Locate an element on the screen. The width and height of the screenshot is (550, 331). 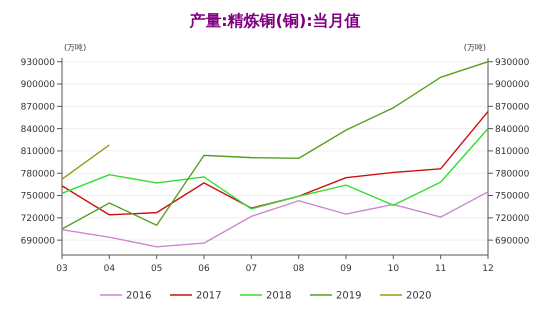
x-tick-label: 10 is located at coordinates (394, 269).